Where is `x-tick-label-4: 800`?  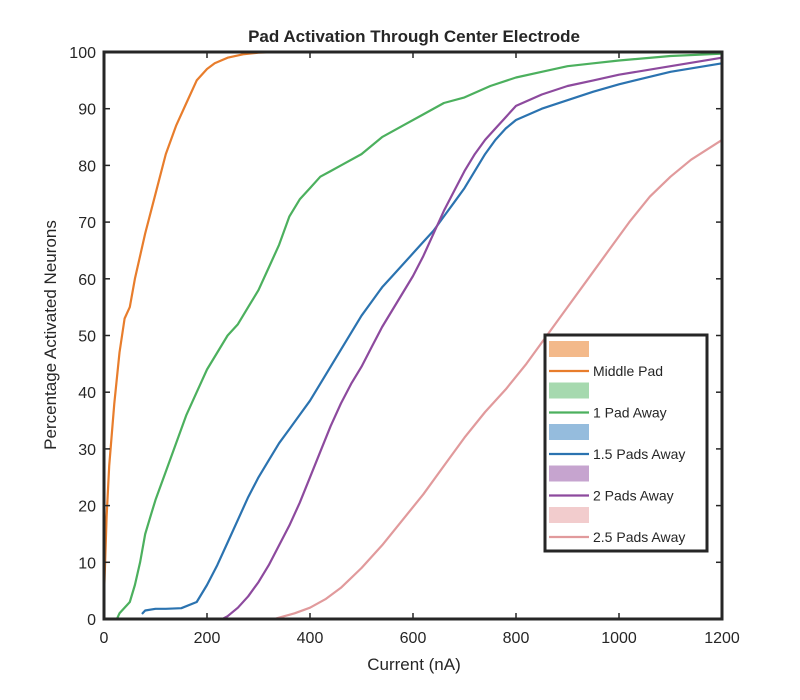 x-tick-label-4: 800 is located at coordinates (516, 638).